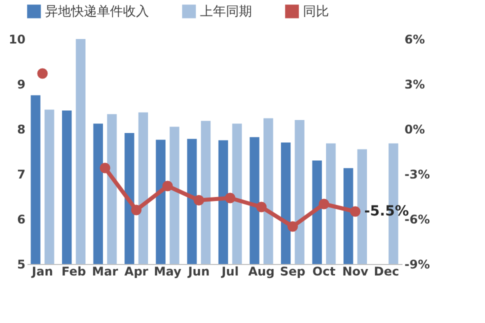  I want to click on y2-tick-label: -3%, so click(417, 175).